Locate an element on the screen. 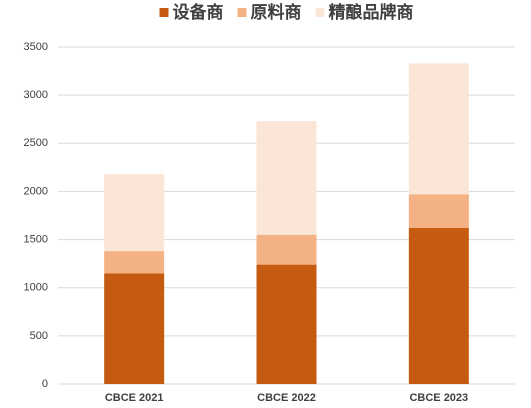 The image size is (531, 408). x-tick-label: CBCE 2021 is located at coordinates (134, 398).